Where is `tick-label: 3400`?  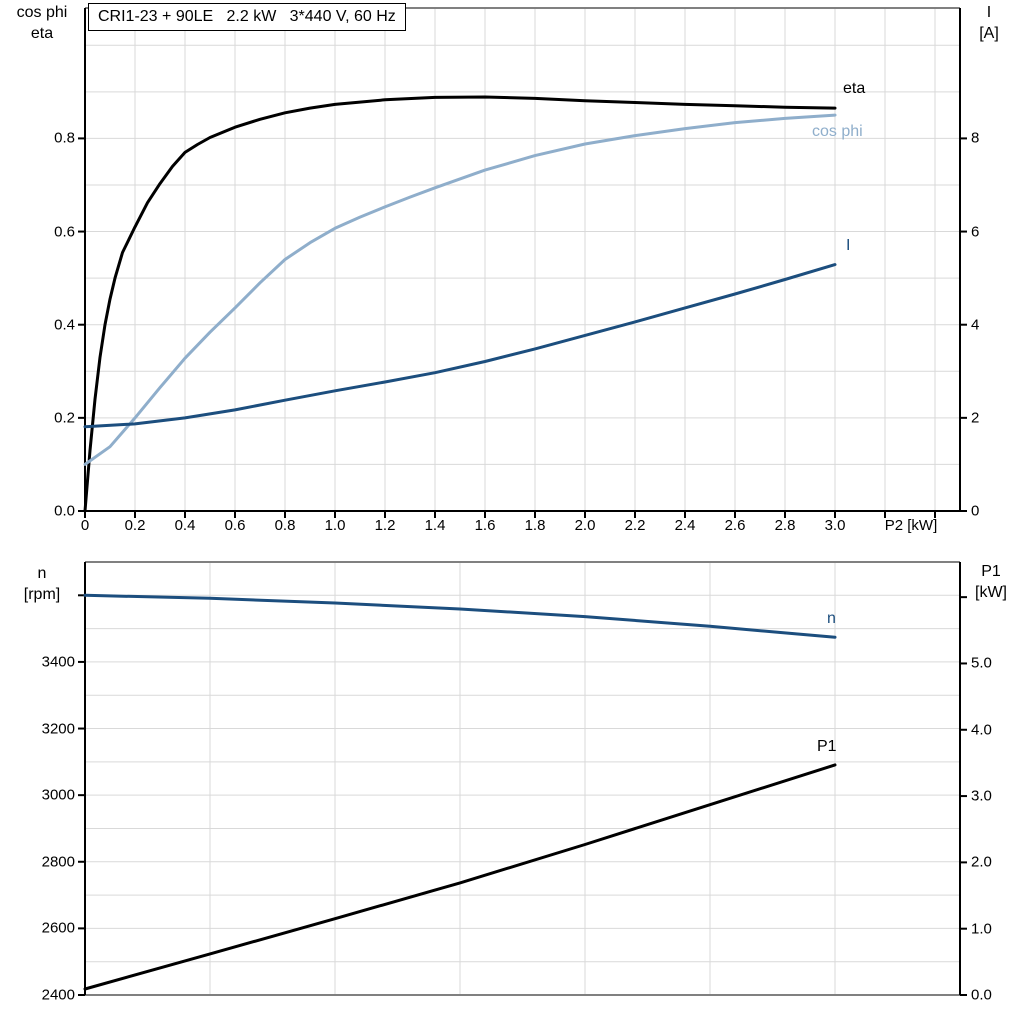
tick-label: 3400 is located at coordinates (58, 662).